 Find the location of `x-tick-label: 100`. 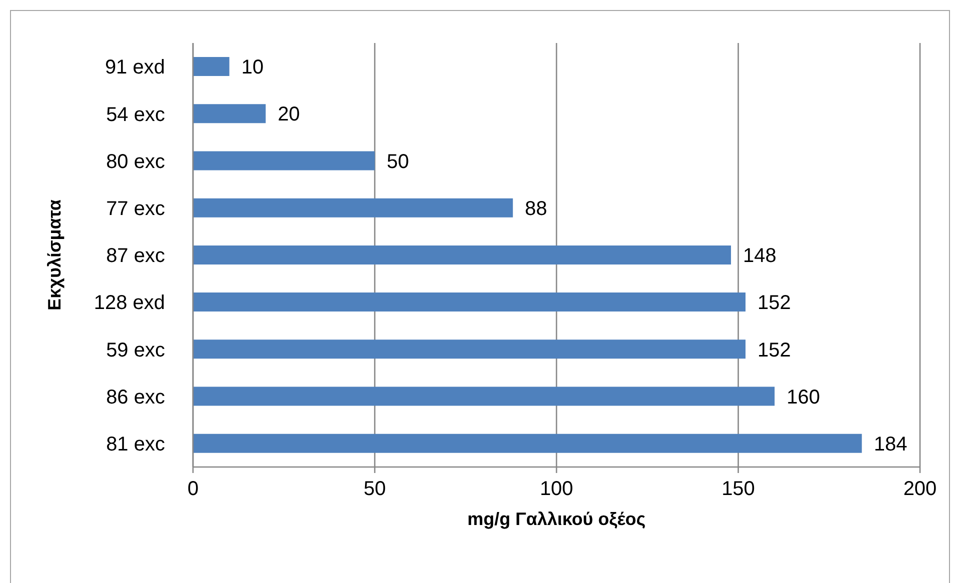

x-tick-label: 100 is located at coordinates (557, 489).